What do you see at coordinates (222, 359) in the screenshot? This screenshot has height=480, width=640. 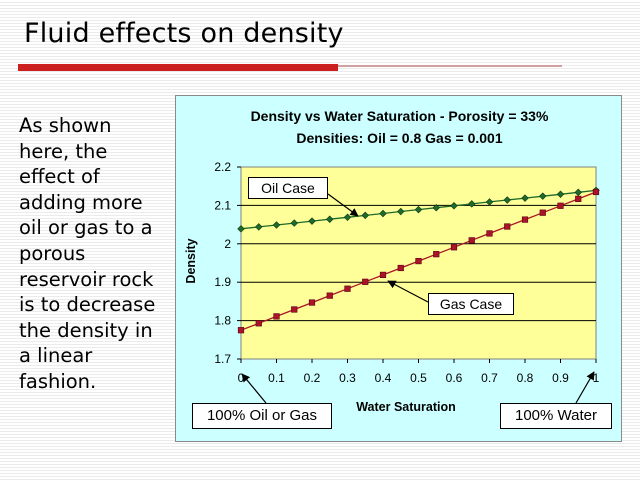 I see `y-tick-label: 1.7` at bounding box center [222, 359].